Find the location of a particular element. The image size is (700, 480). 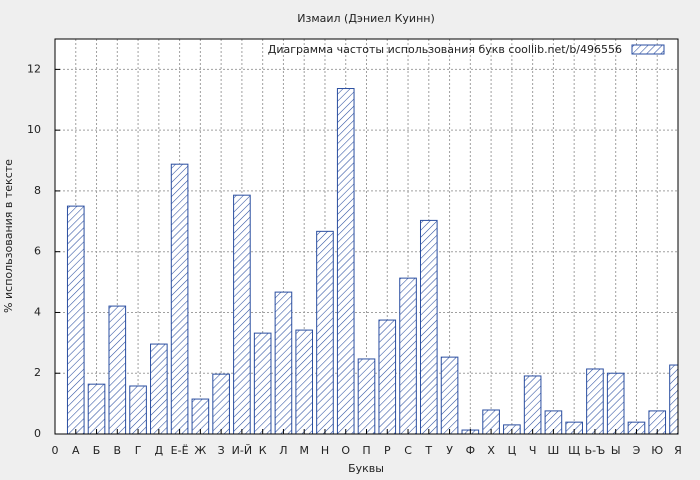

x-tick-label: У is located at coordinates (449, 450).